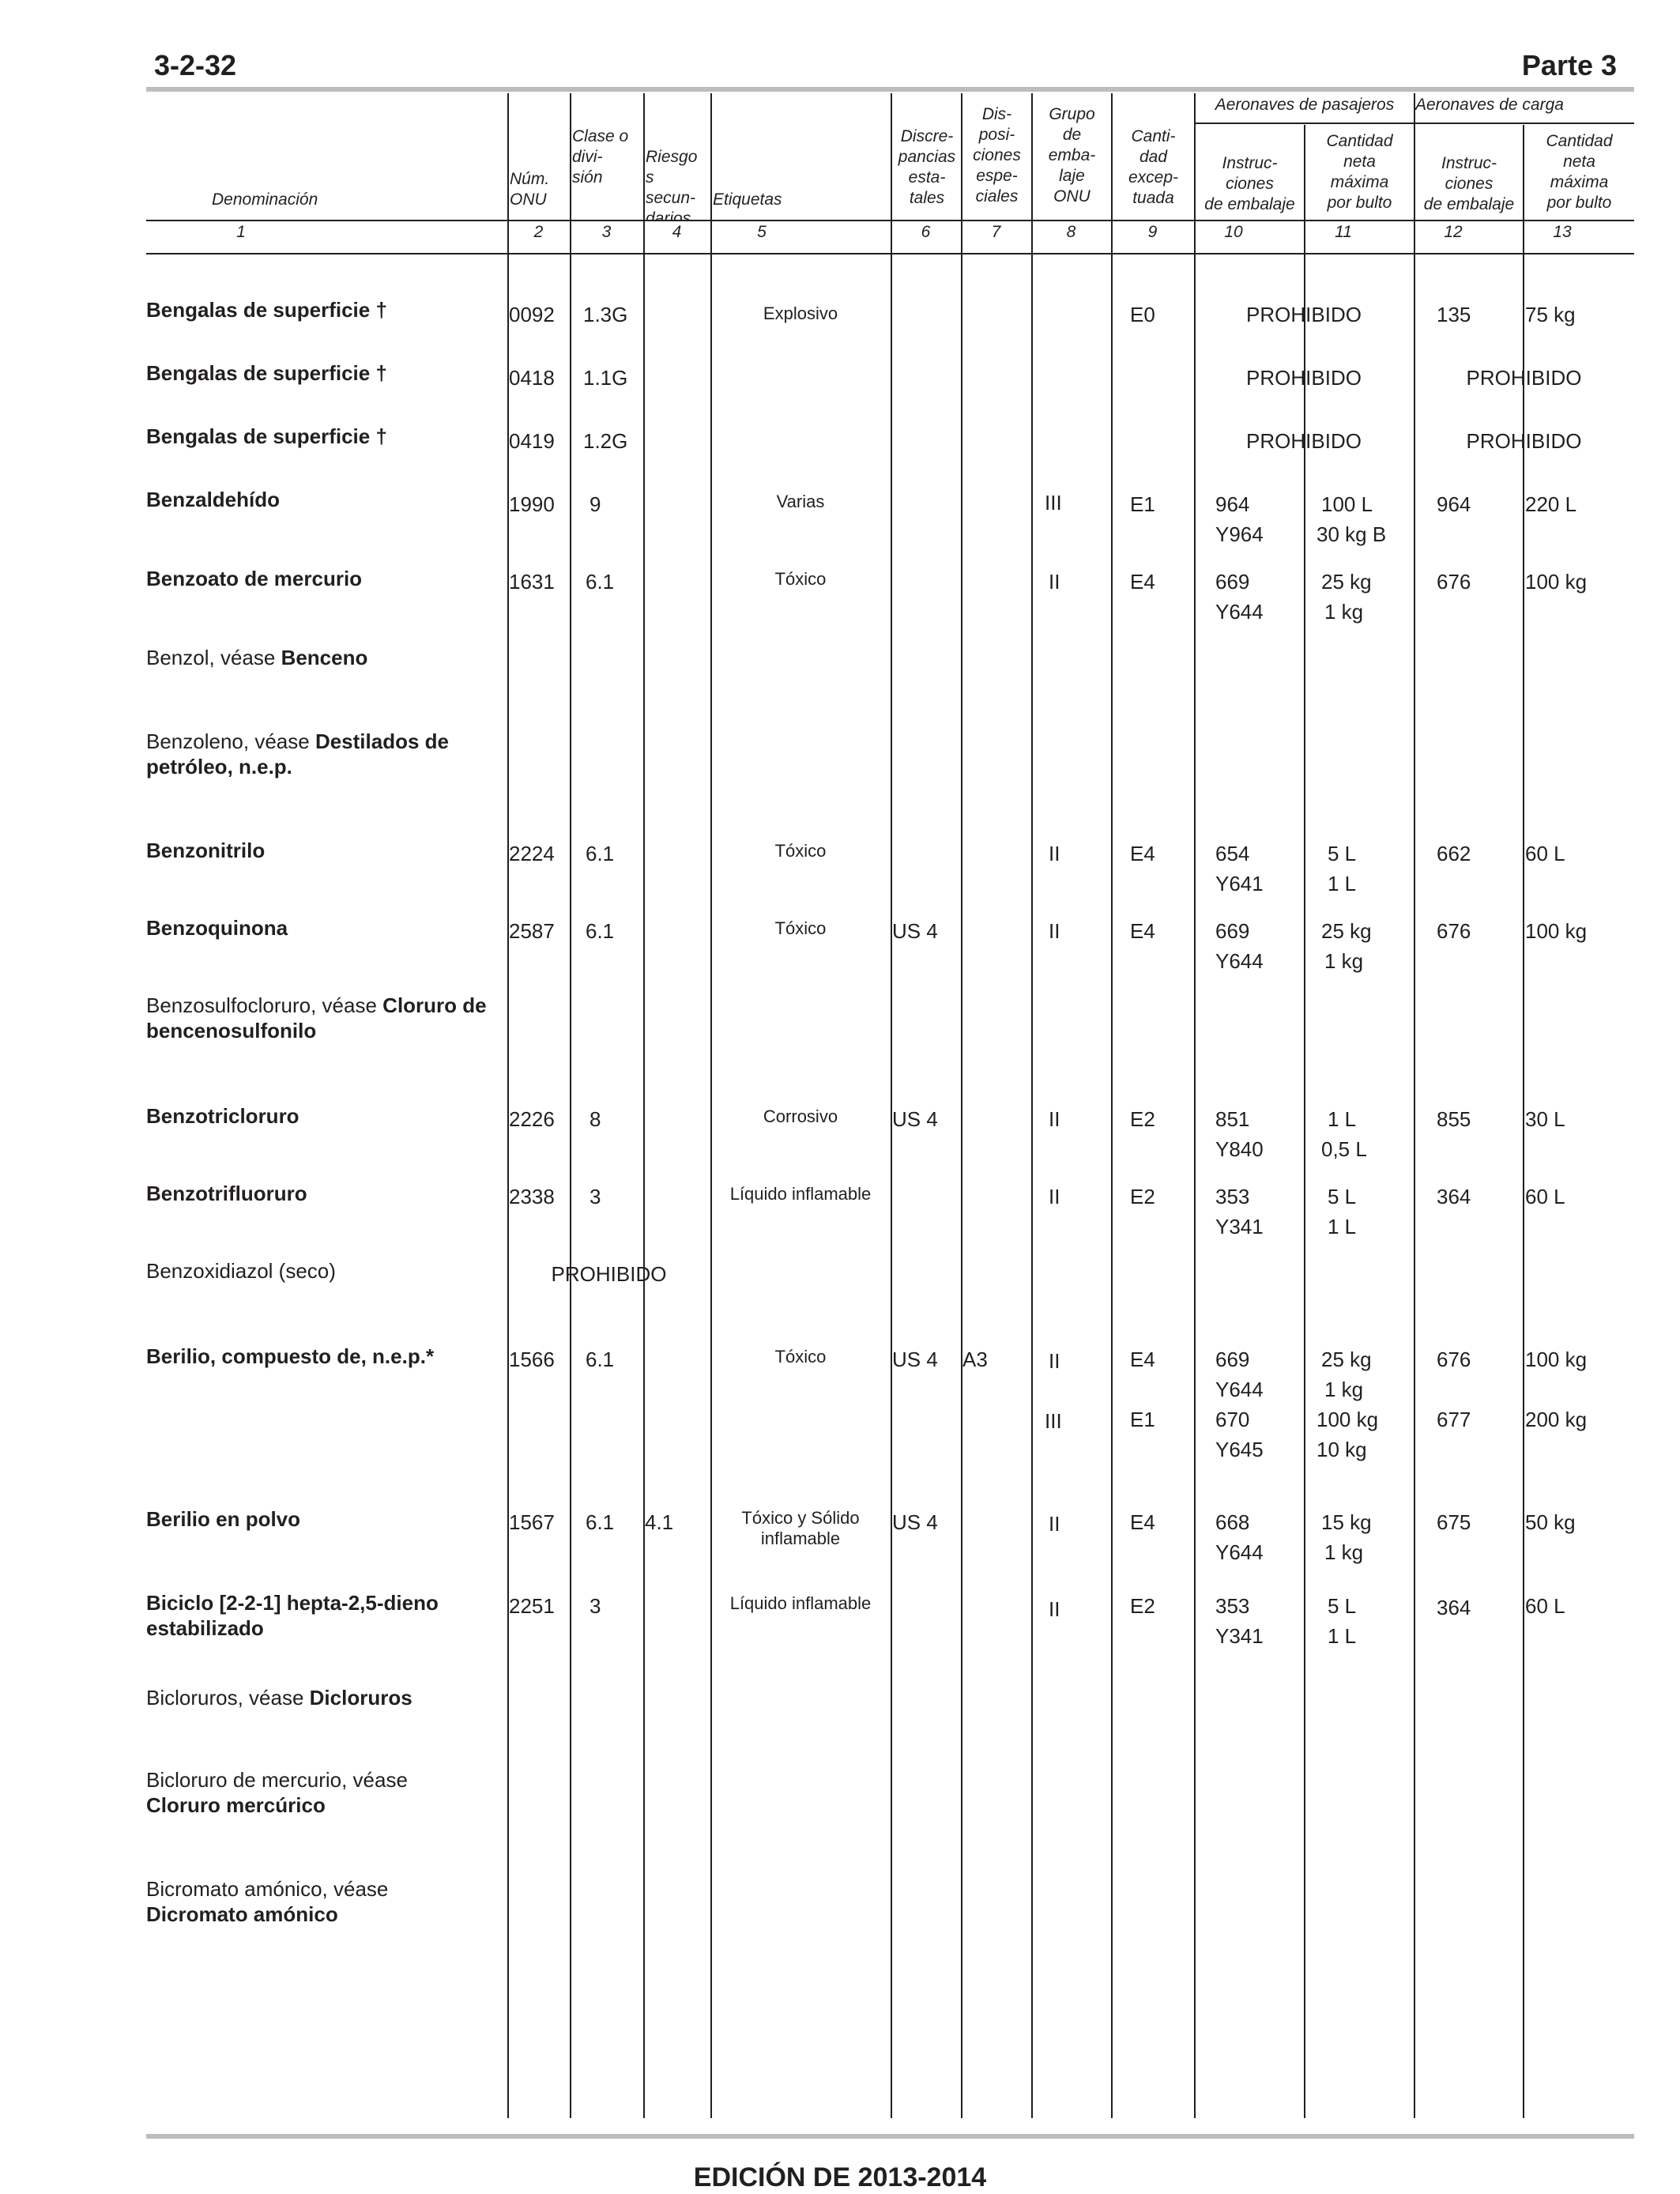 The image size is (1680, 2194). Describe the element at coordinates (1524, 441) in the screenshot. I see `prohibited-cargo: PROHIBIDO` at that location.